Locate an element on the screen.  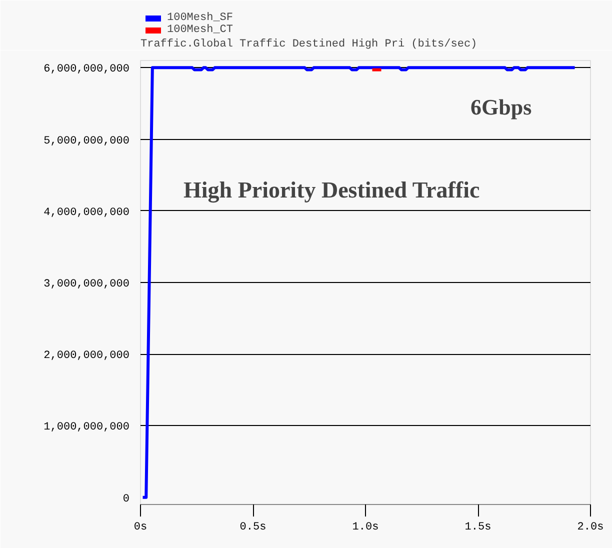
annotation: 6Gbps is located at coordinates (501, 107).